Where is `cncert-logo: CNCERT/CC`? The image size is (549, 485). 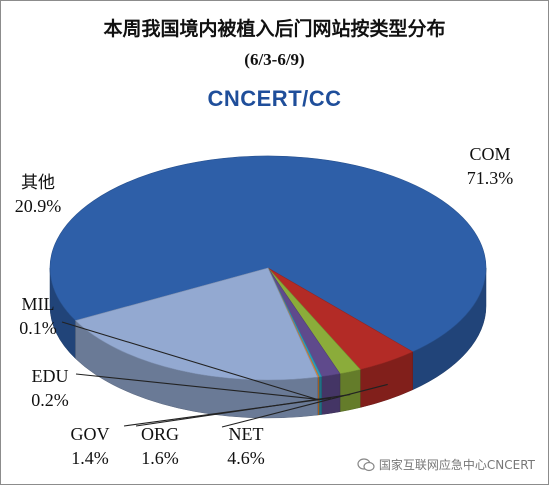
cncert-logo: CNCERT/CC is located at coordinates (274, 98).